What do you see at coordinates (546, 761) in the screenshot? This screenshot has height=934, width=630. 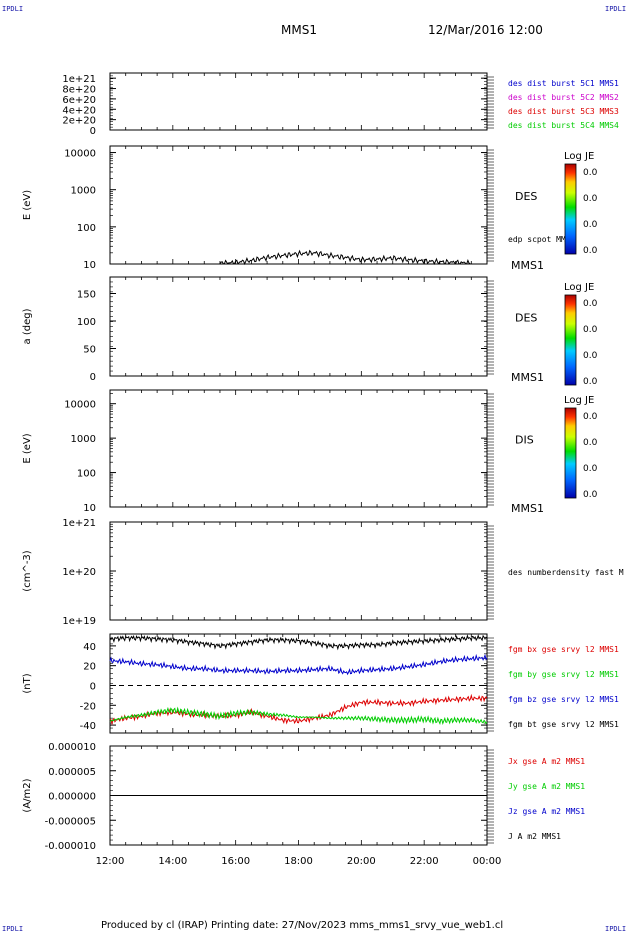 I see `legend-entry: Jx gse A m2 MMS1` at bounding box center [546, 761].